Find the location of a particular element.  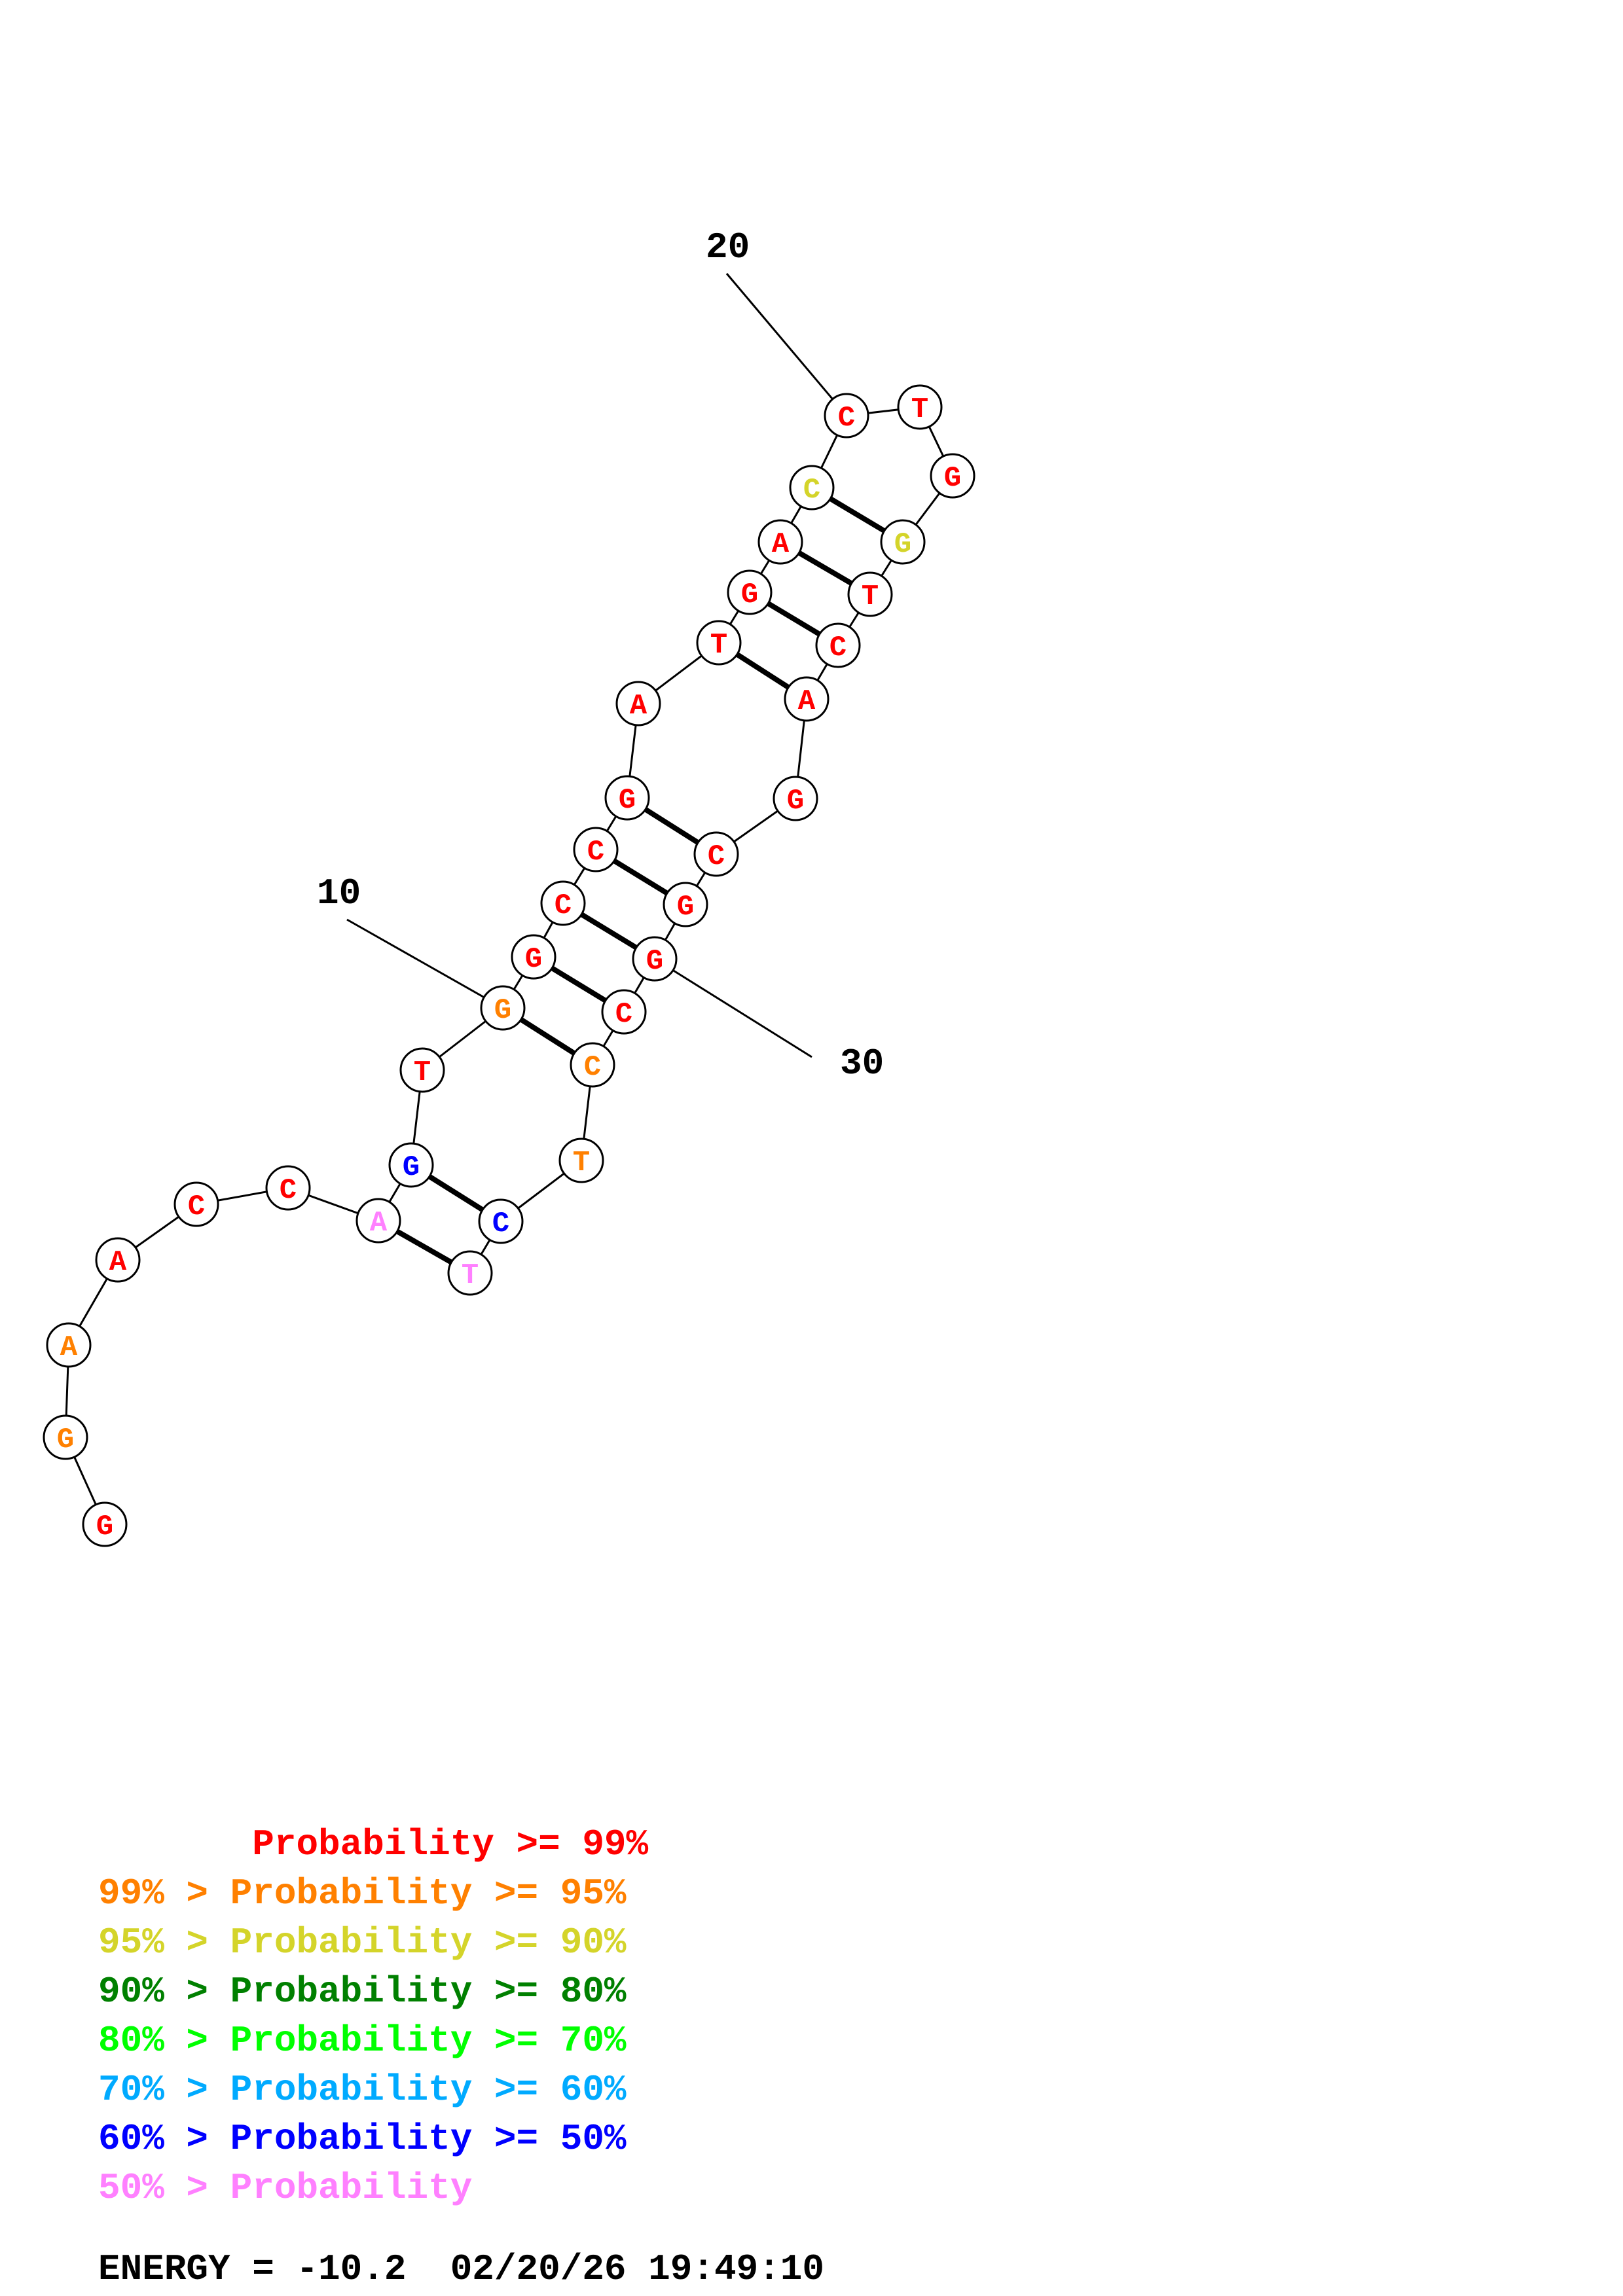

legend-entry: 50% > Probability is located at coordinates (285, 2188).